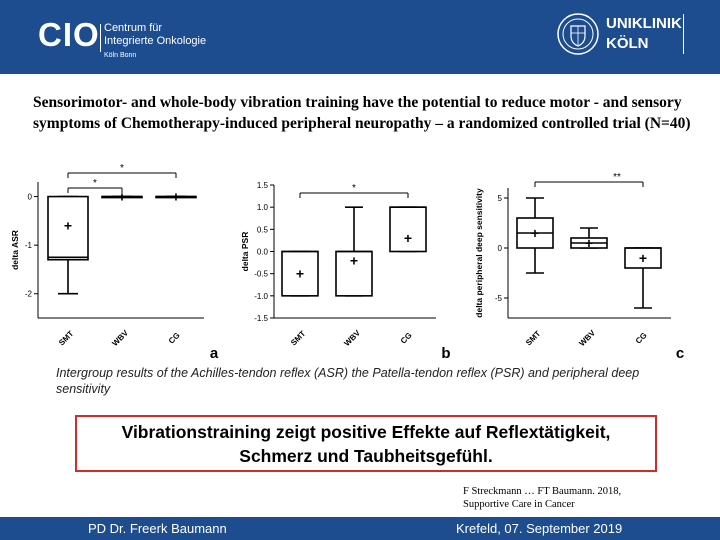  I want to click on y-axis-label: delta PSR, so click(245, 252).